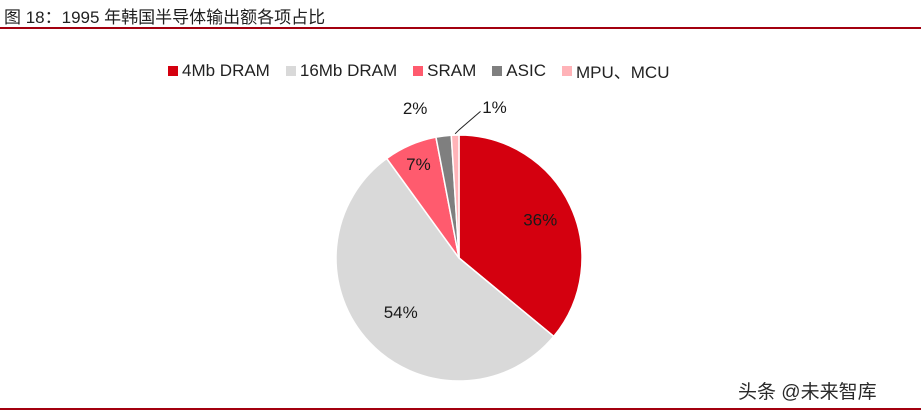 Image resolution: width=921 pixels, height=416 pixels. What do you see at coordinates (415, 108) in the screenshot?
I see `data-label-asic: 2%` at bounding box center [415, 108].